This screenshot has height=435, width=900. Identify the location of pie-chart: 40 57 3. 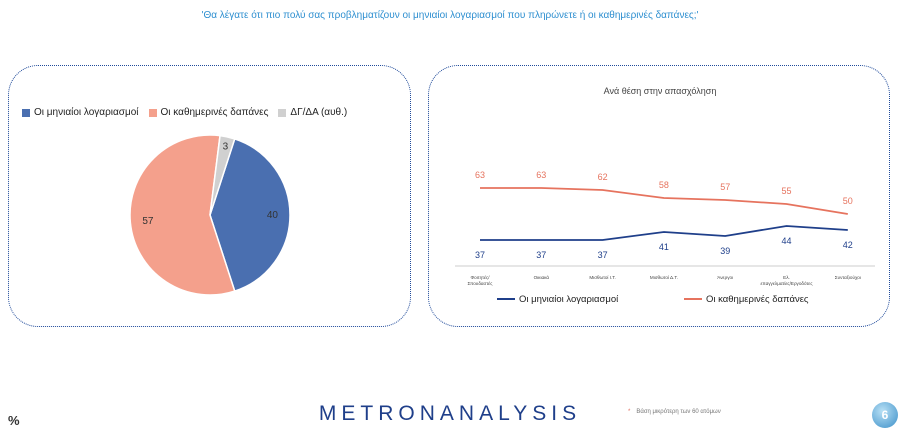
(210, 215).